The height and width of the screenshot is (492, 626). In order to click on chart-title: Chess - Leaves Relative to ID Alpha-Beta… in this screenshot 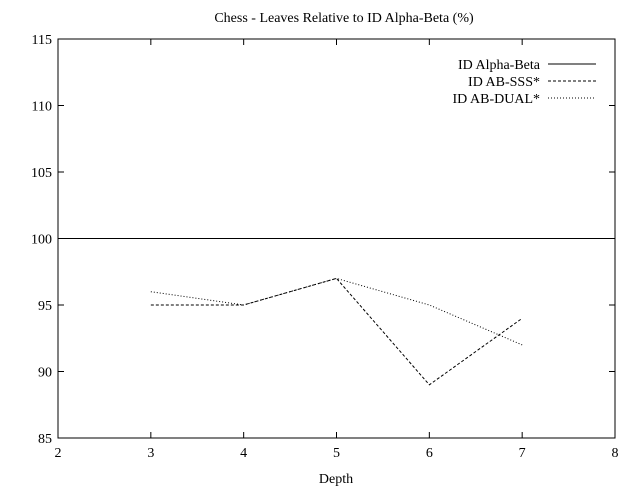, I will do `click(344, 18)`.